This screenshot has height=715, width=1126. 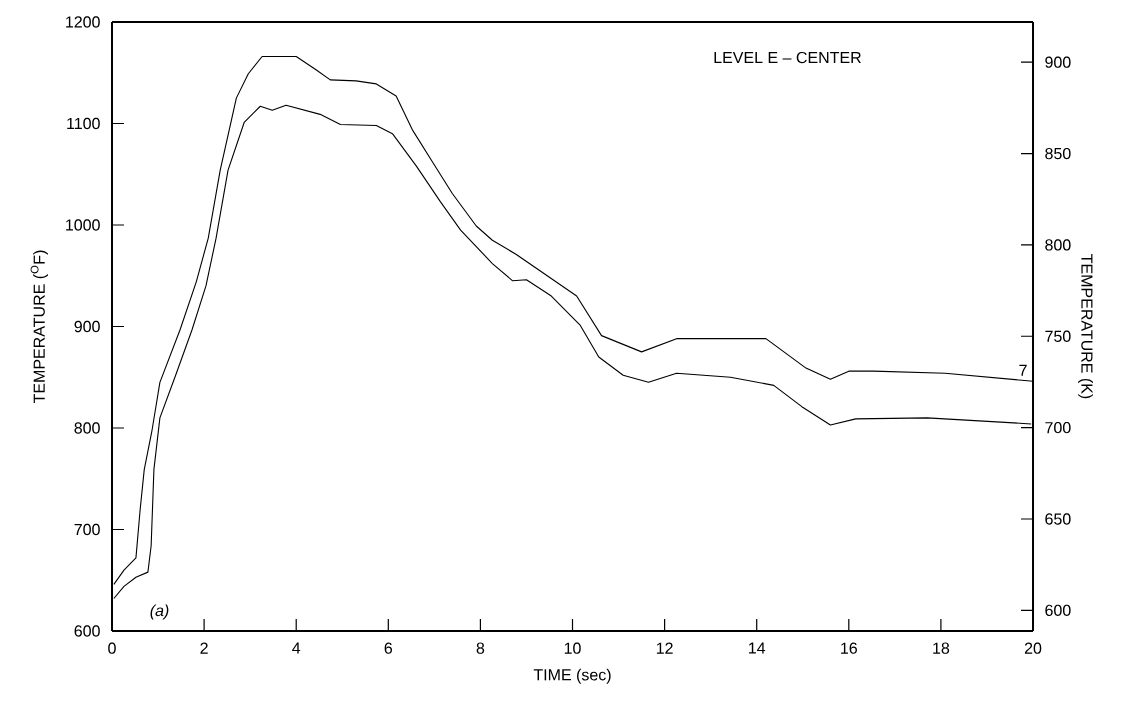 What do you see at coordinates (572, 648) in the screenshot?
I see `x-tick-label: 10` at bounding box center [572, 648].